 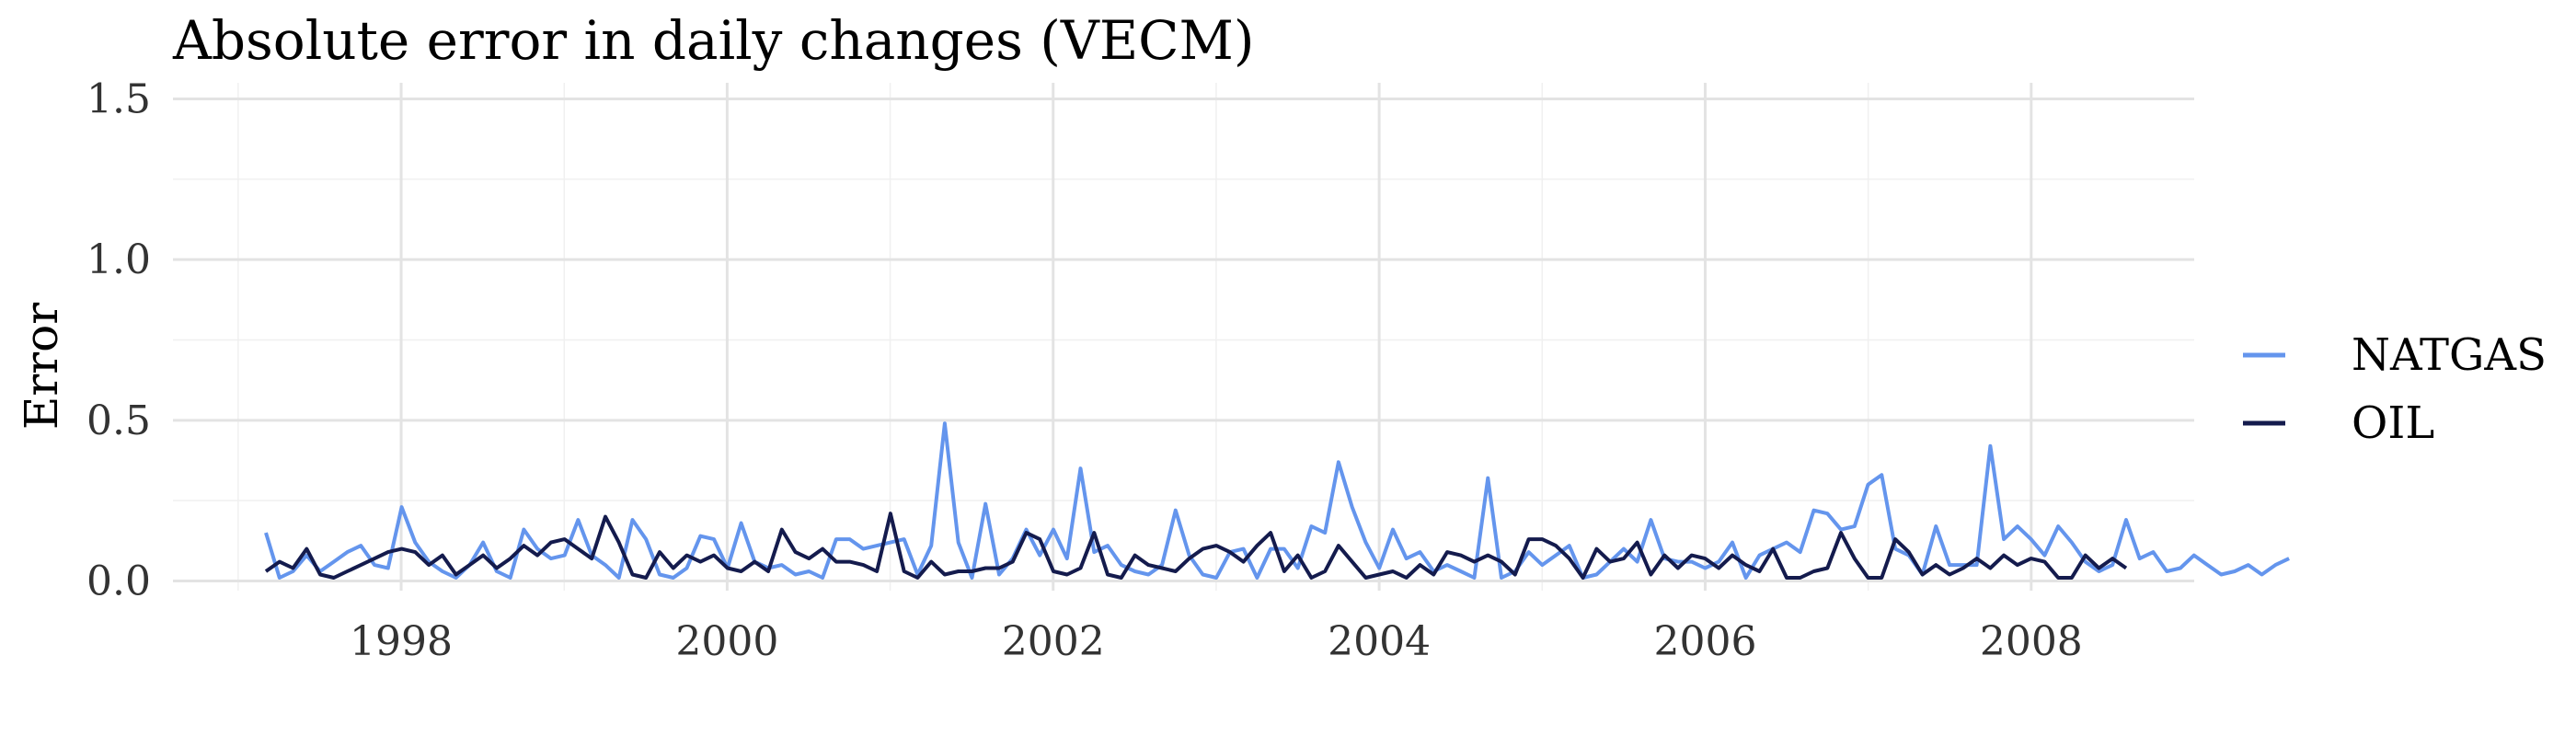 What do you see at coordinates (2393, 423) in the screenshot?
I see `legend-label-oil: OIL` at bounding box center [2393, 423].